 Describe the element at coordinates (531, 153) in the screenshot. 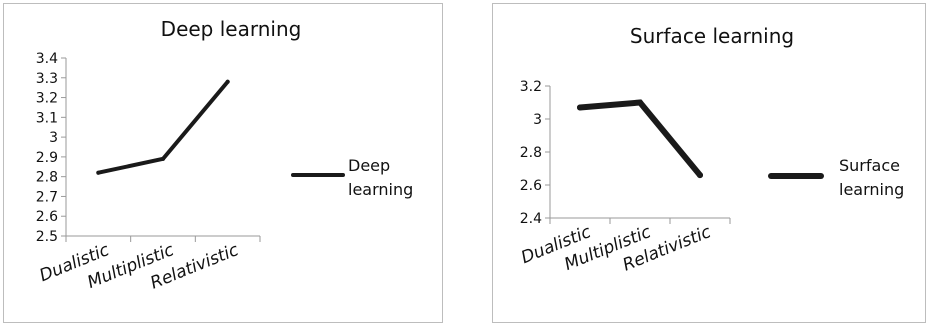

I see `chart1-y-tick-label: 2.8` at that location.